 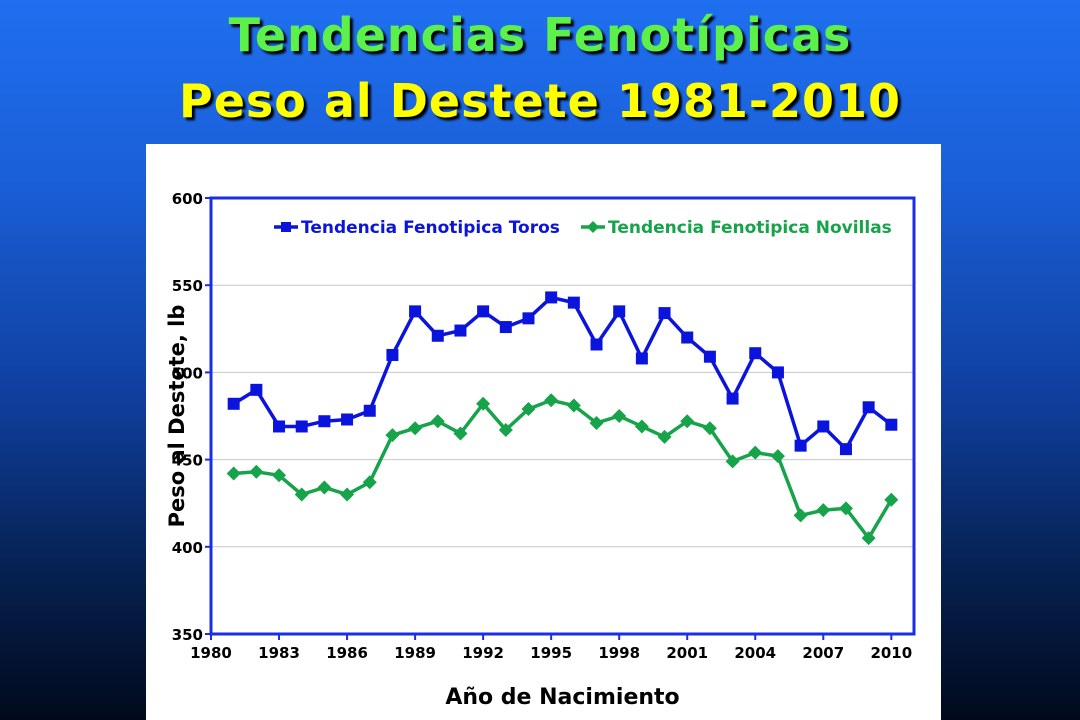 What do you see at coordinates (211, 653) in the screenshot?
I see `x-tick-label: 1980` at bounding box center [211, 653].